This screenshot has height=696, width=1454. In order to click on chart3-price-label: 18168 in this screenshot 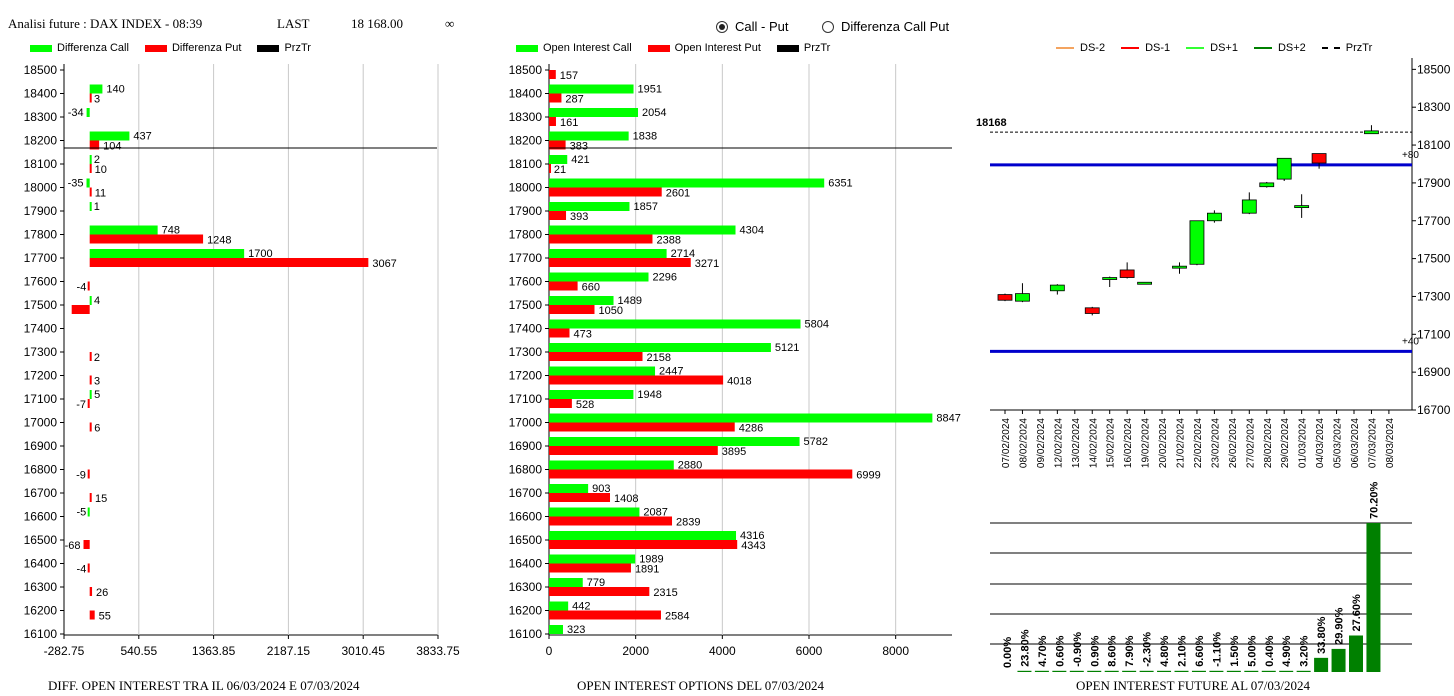, I will do `click(991, 123)`.